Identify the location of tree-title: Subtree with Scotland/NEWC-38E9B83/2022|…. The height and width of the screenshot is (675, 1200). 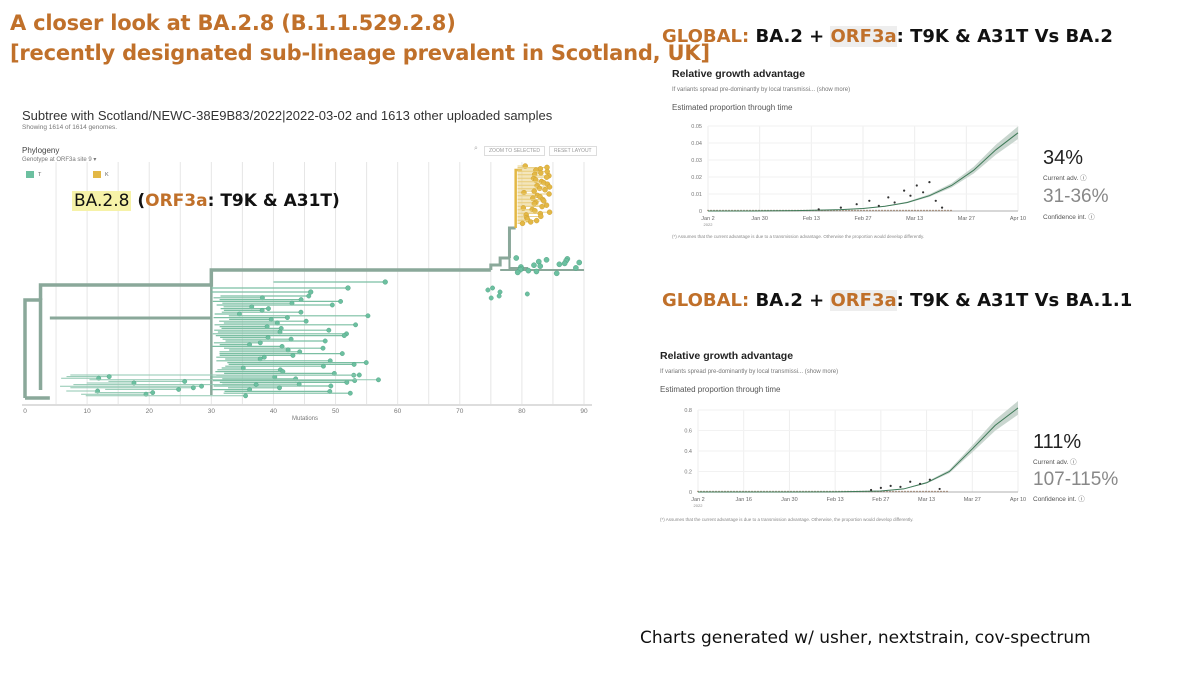
(287, 115).